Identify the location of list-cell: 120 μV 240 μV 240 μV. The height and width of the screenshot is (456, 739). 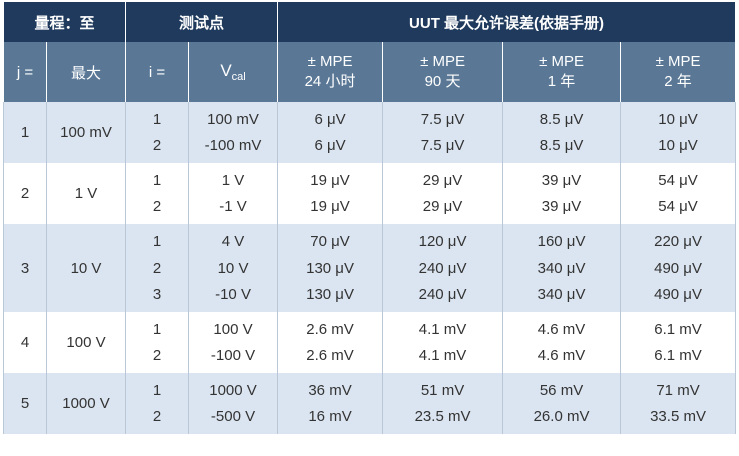
(443, 268).